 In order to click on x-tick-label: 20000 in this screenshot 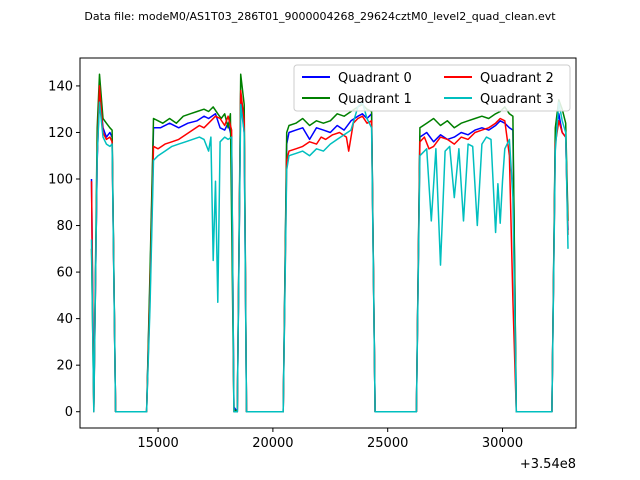, I will do `click(272, 443)`.